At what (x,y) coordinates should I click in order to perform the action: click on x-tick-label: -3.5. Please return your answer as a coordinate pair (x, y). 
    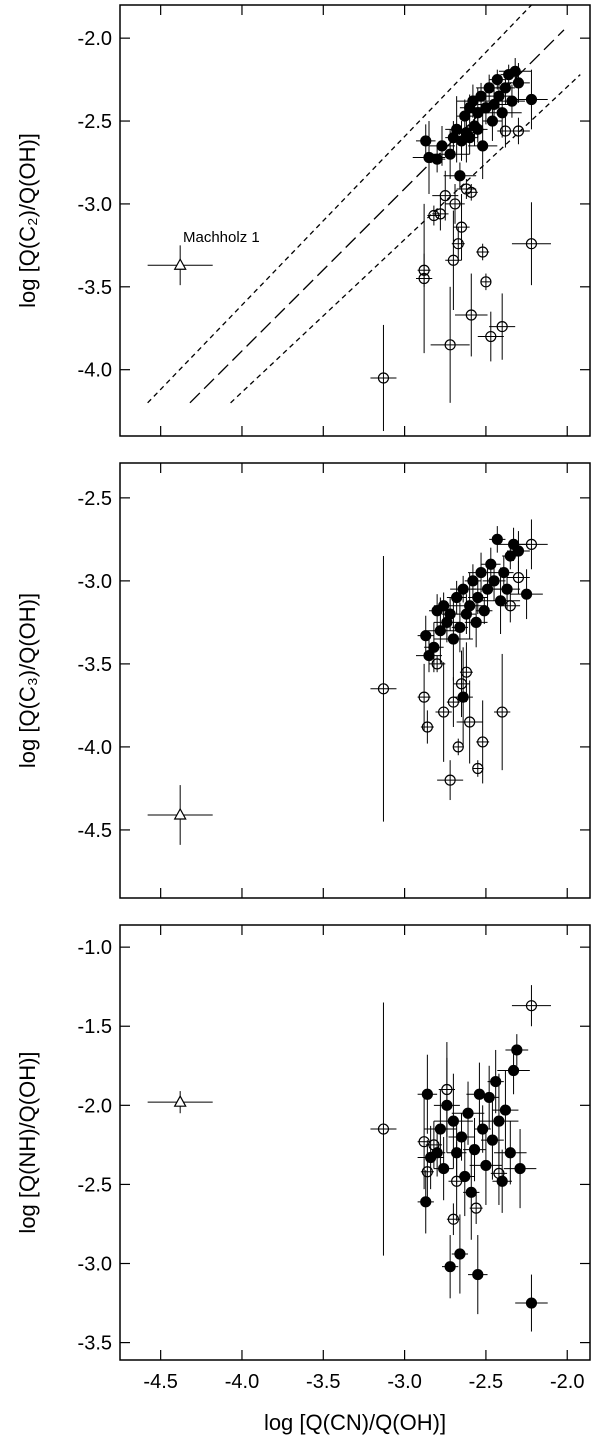
    Looking at the image, I should click on (323, 1382).